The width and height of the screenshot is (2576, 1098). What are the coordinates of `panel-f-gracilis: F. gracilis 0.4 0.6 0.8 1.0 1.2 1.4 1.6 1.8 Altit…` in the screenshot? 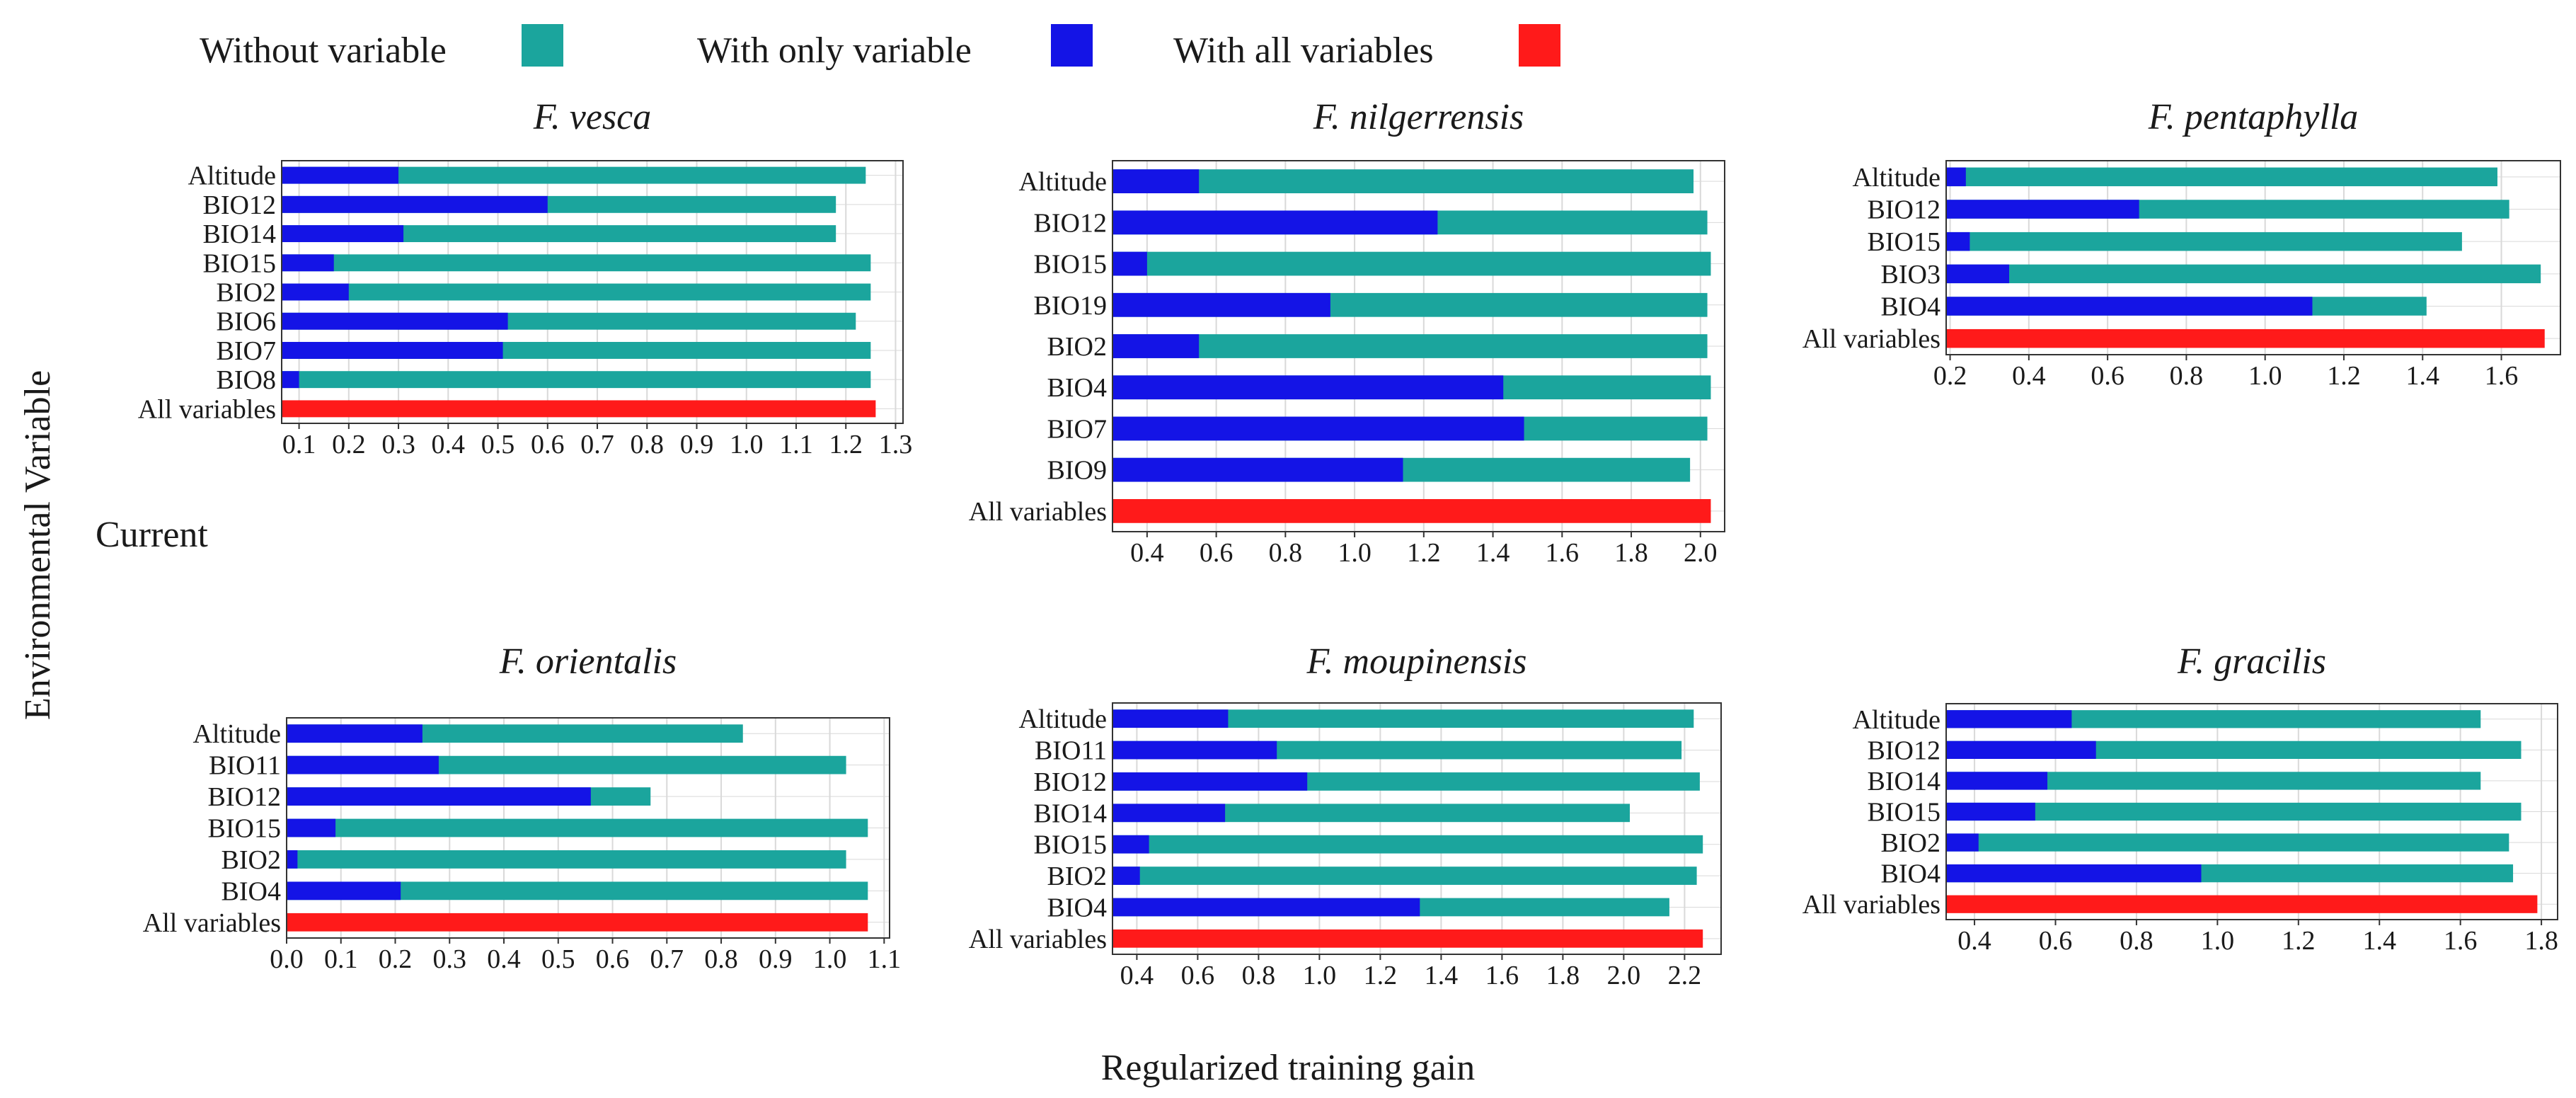 It's located at (2180, 798).